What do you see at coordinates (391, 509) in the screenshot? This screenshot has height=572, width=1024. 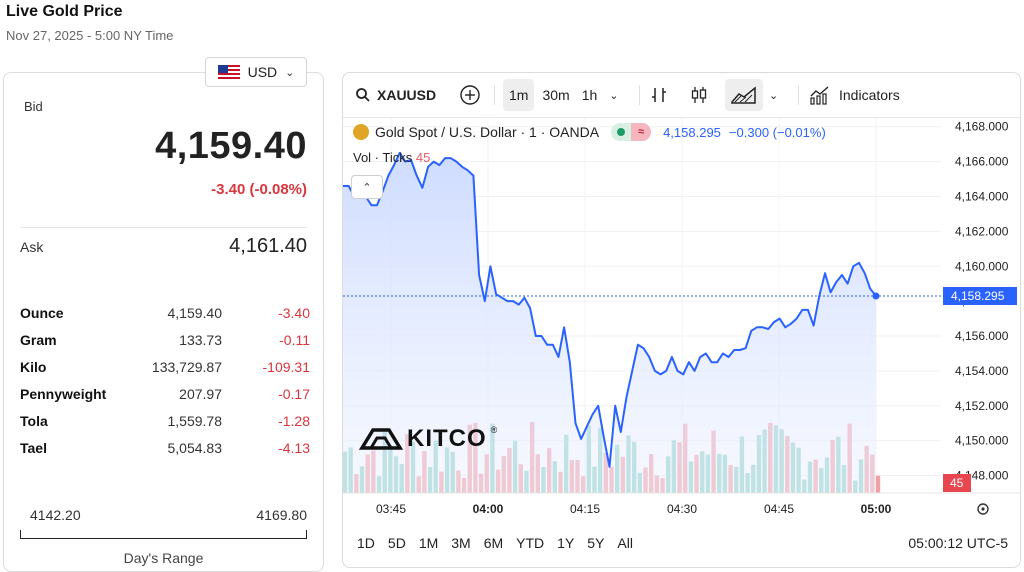 I see `x-tick-label: 03:45` at bounding box center [391, 509].